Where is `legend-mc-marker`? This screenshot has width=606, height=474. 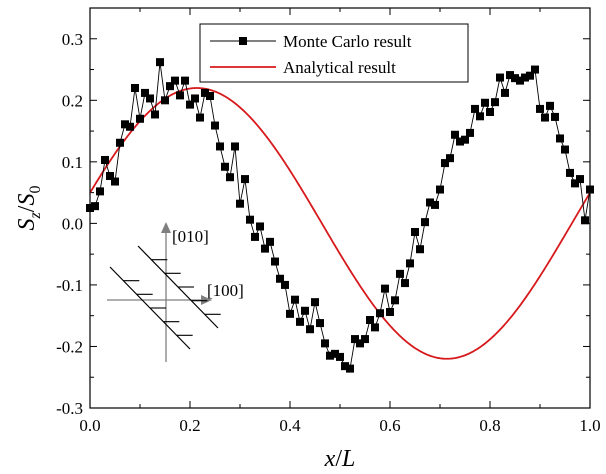 legend-mc-marker is located at coordinates (243, 41).